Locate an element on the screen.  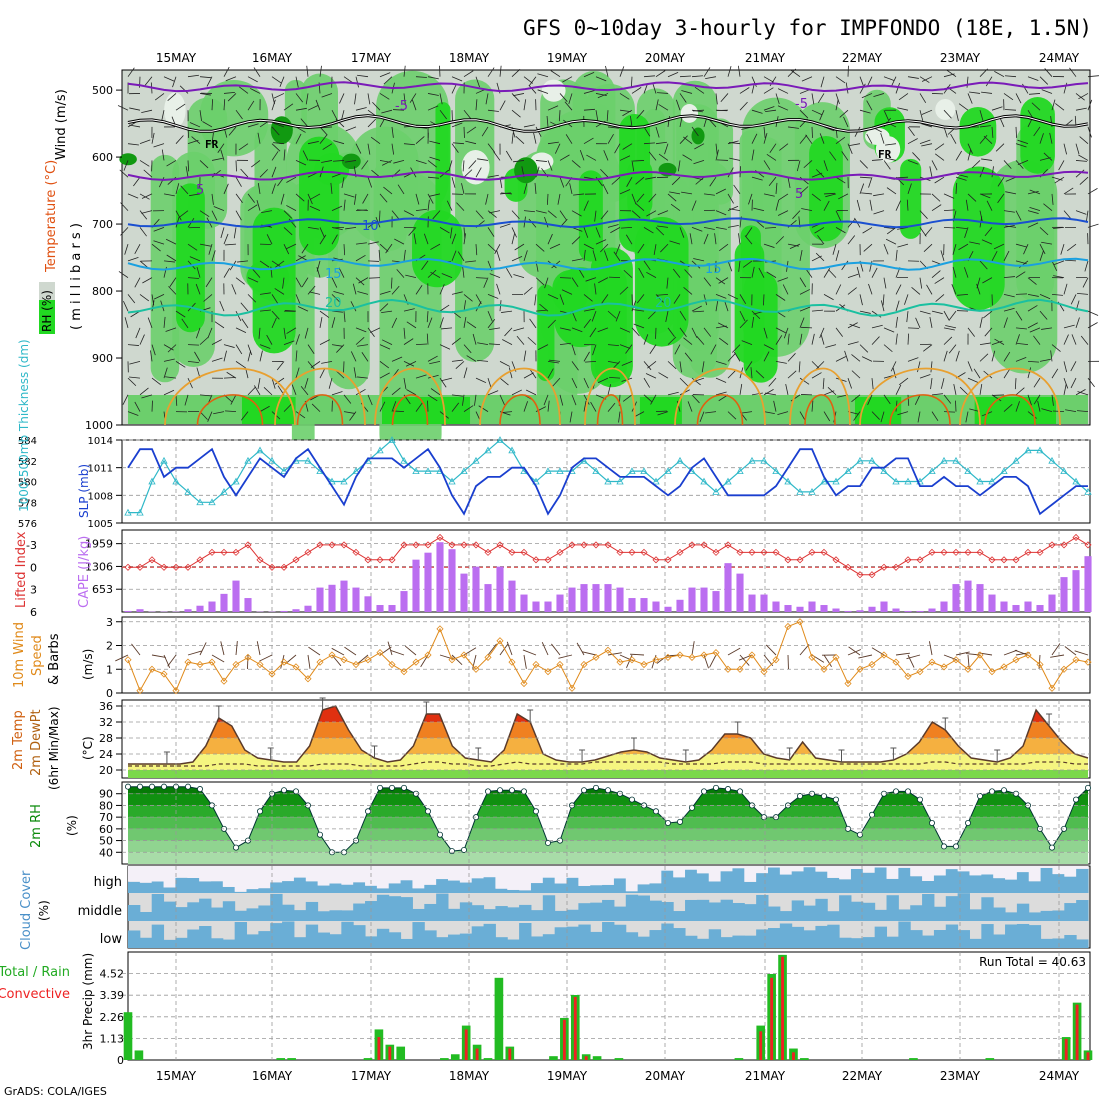
slp-ylabel-thick: 1000-500mb Thickness (dm) is located at coordinates (24, 425).